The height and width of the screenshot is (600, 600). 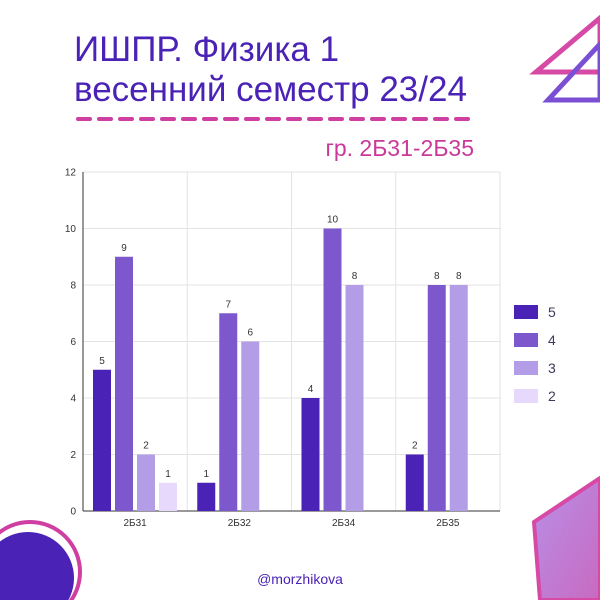 I want to click on decor-circle-inner, so click(x=37, y=566).